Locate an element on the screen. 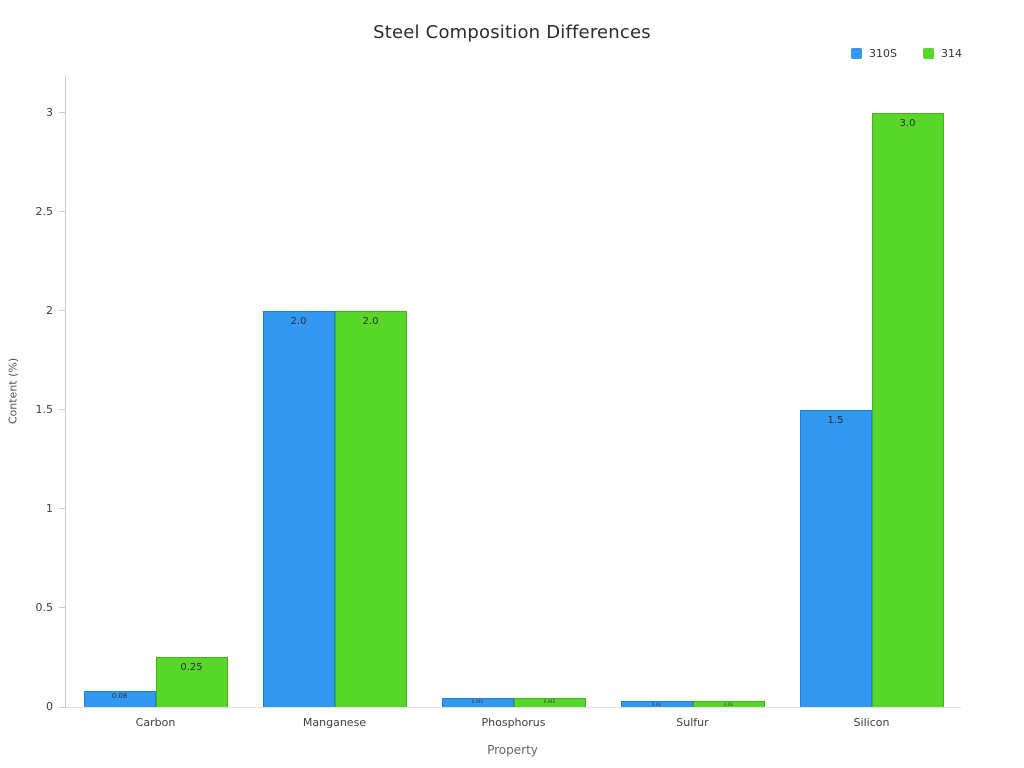  bar-314-phosphorus: 0.045 is located at coordinates (549, 702).